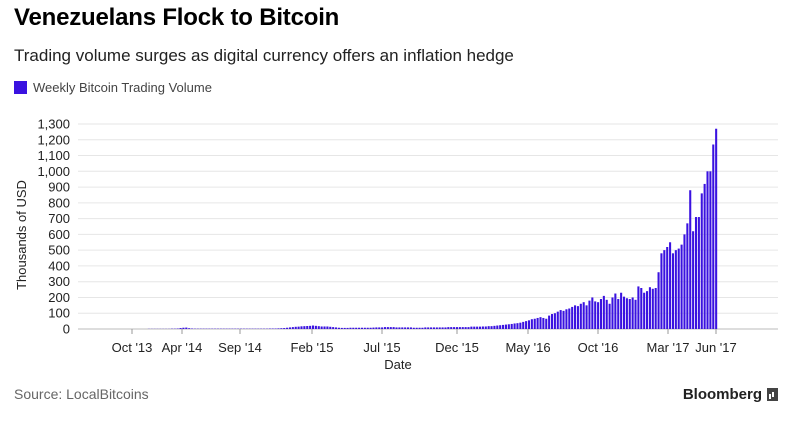 The height and width of the screenshot is (423, 800). What do you see at coordinates (59, 218) in the screenshot?
I see `y-tick-label: 700` at bounding box center [59, 218].